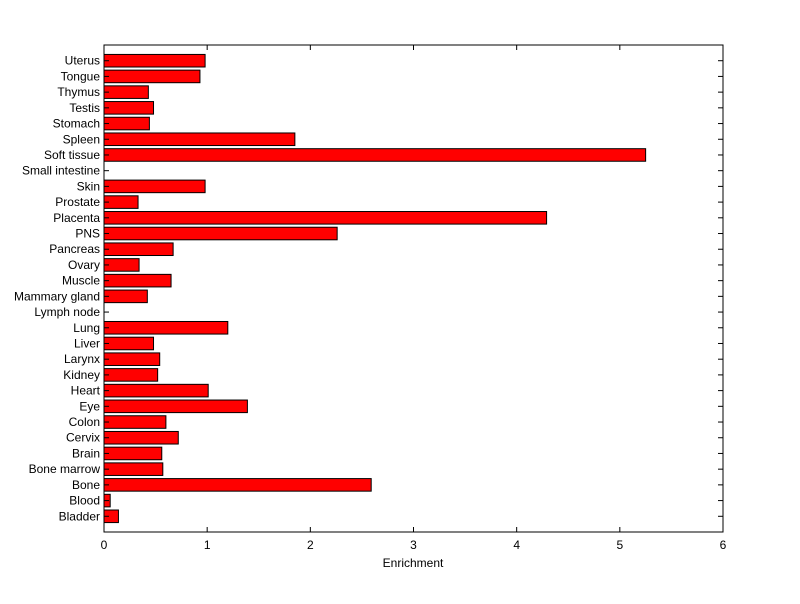  I want to click on y-tick-label-testis: Testis, so click(84, 108).